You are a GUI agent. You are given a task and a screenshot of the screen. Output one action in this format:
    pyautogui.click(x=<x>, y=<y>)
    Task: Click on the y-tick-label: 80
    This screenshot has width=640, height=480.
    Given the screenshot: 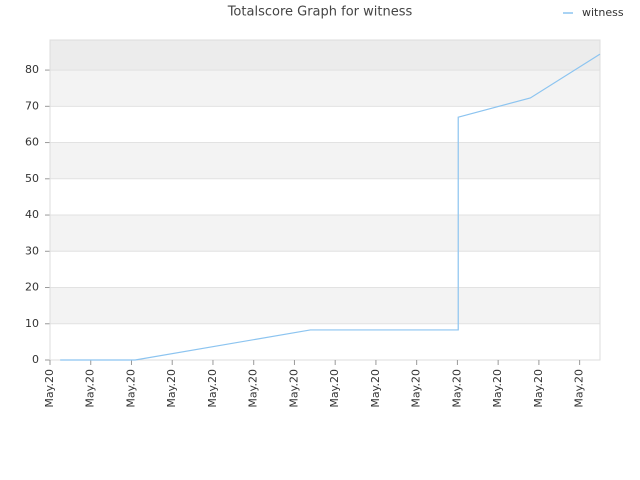 What is the action you would take?
    pyautogui.click(x=32, y=69)
    